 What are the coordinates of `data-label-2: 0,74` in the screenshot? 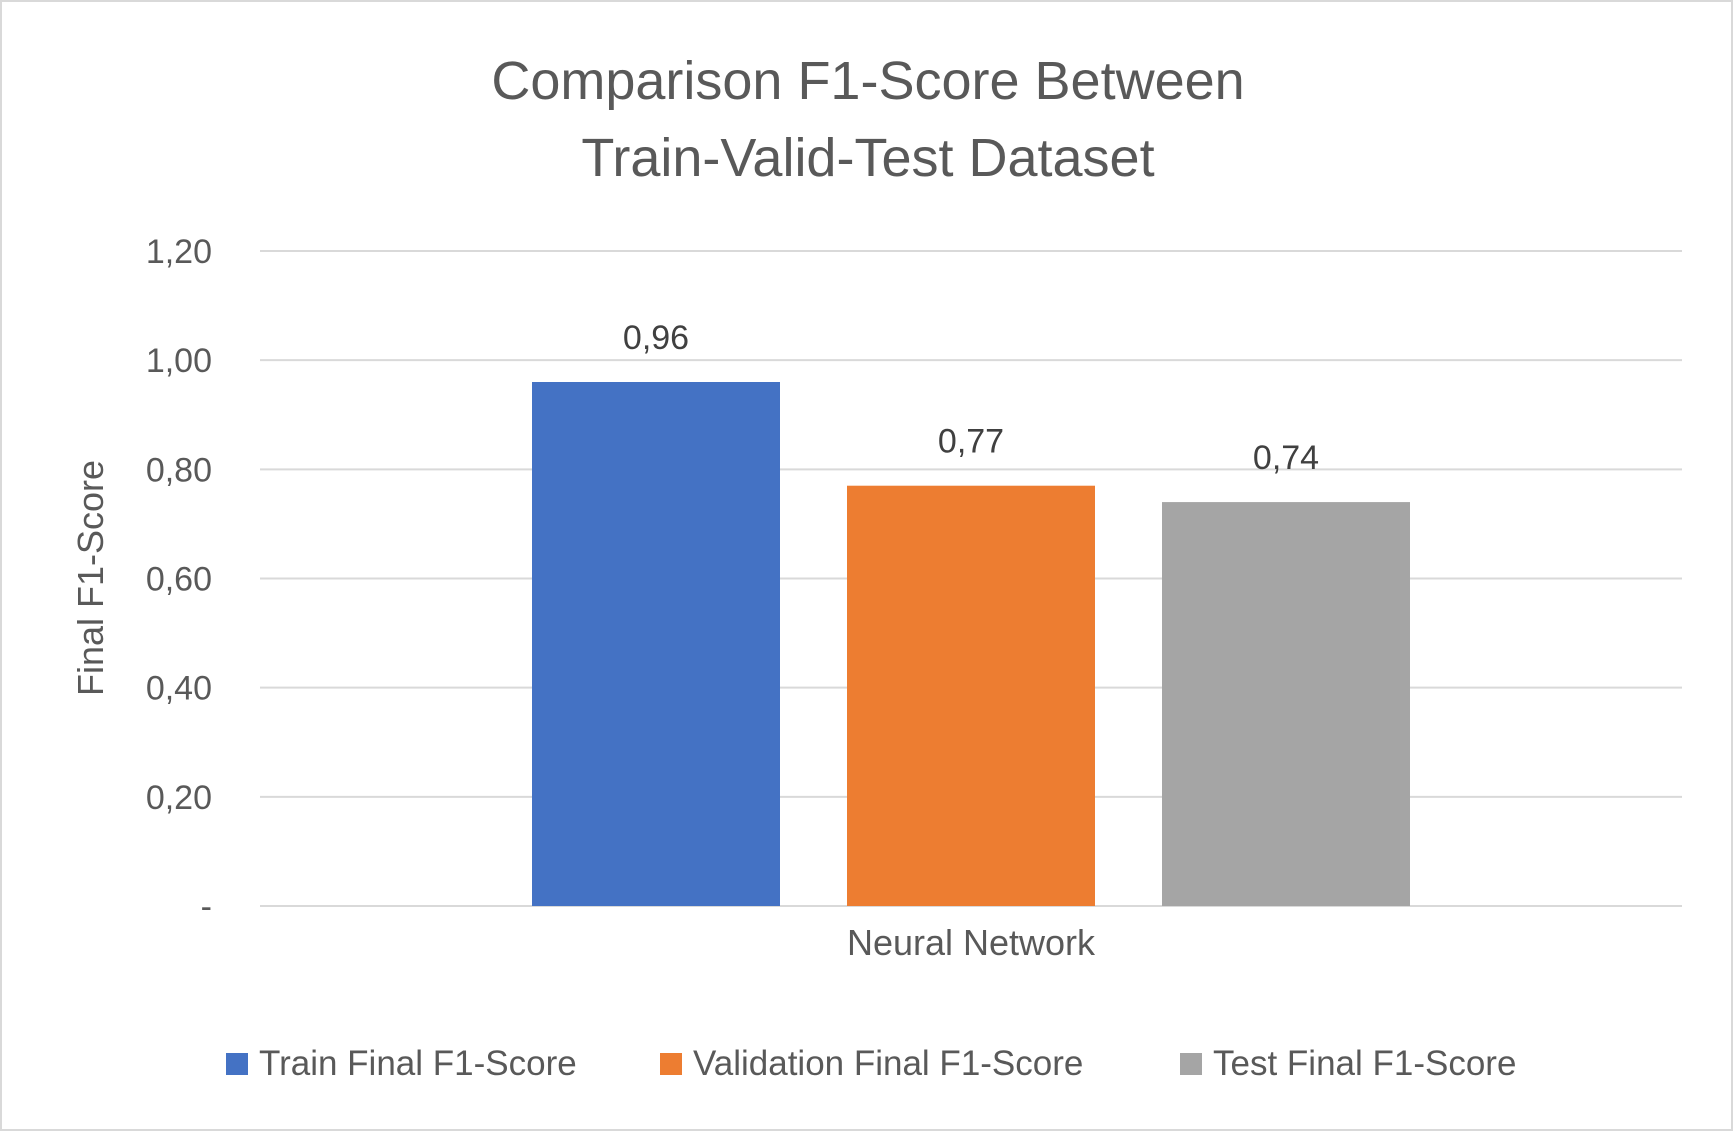 It's located at (1286, 458).